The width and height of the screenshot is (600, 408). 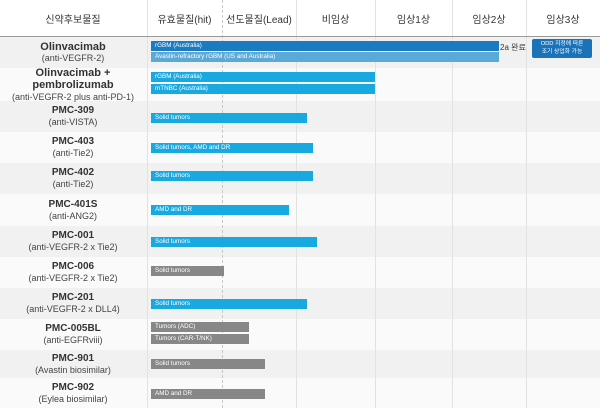 What do you see at coordinates (200, 339) in the screenshot?
I see `progress-bar: Tumors (CAR-T/NK)` at bounding box center [200, 339].